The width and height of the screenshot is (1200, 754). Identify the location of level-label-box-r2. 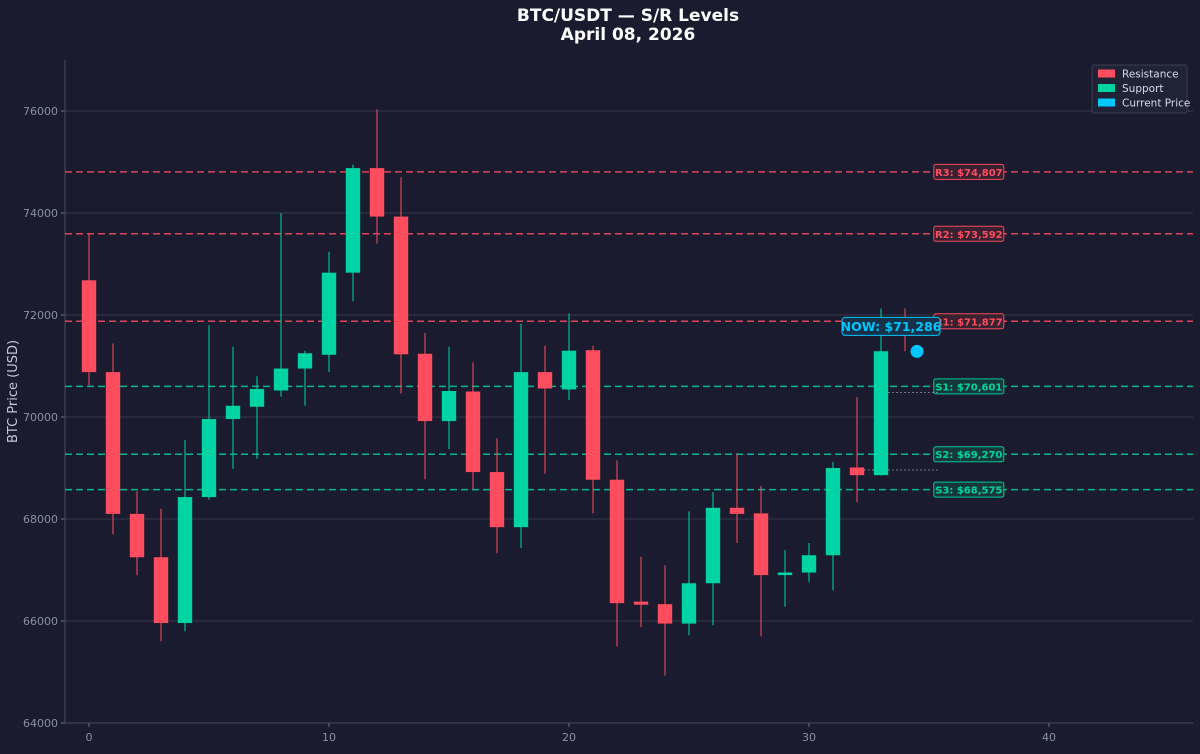
(969, 233).